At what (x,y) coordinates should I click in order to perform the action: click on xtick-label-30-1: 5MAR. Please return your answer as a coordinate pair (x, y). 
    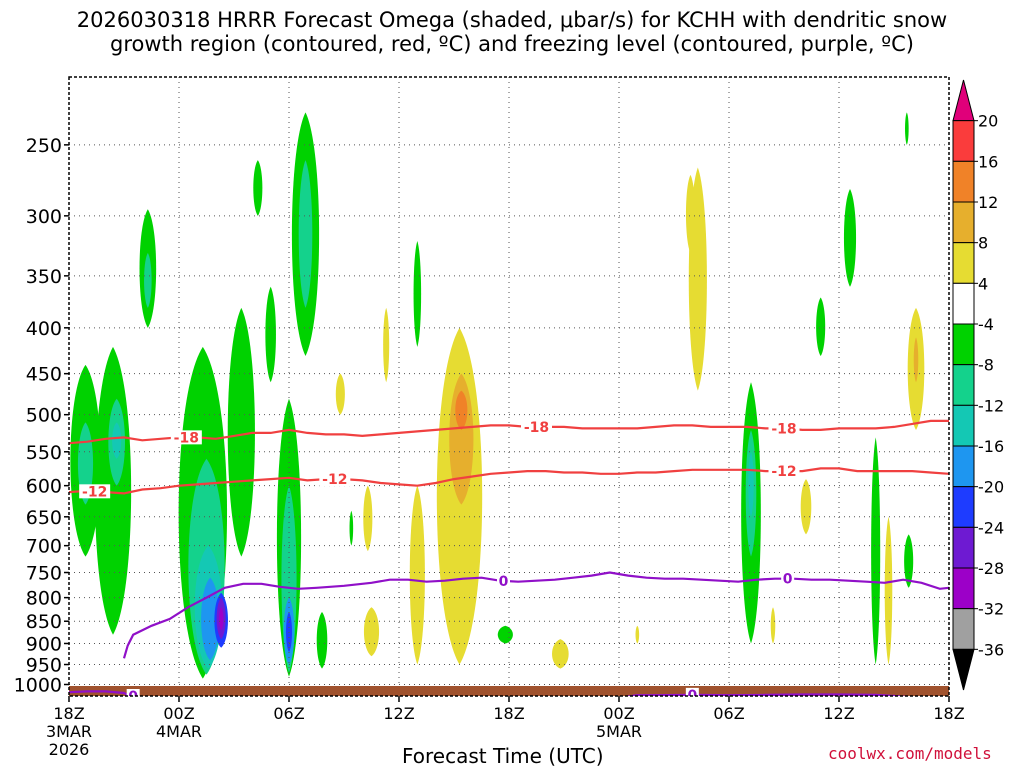
    Looking at the image, I should click on (619, 731).